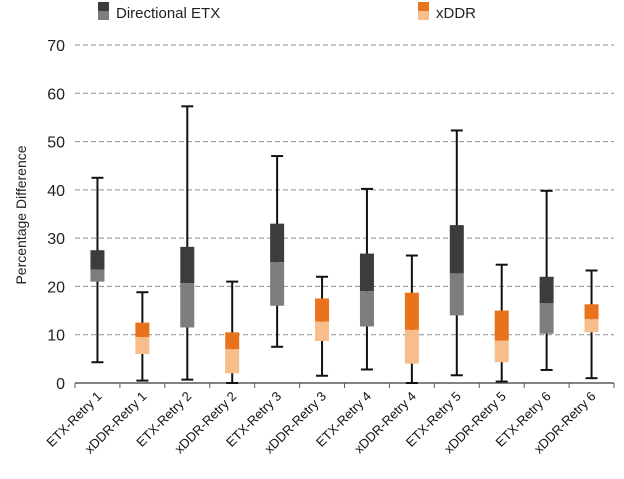  What do you see at coordinates (56, 191) in the screenshot?
I see `y-tick-label: 40` at bounding box center [56, 191].